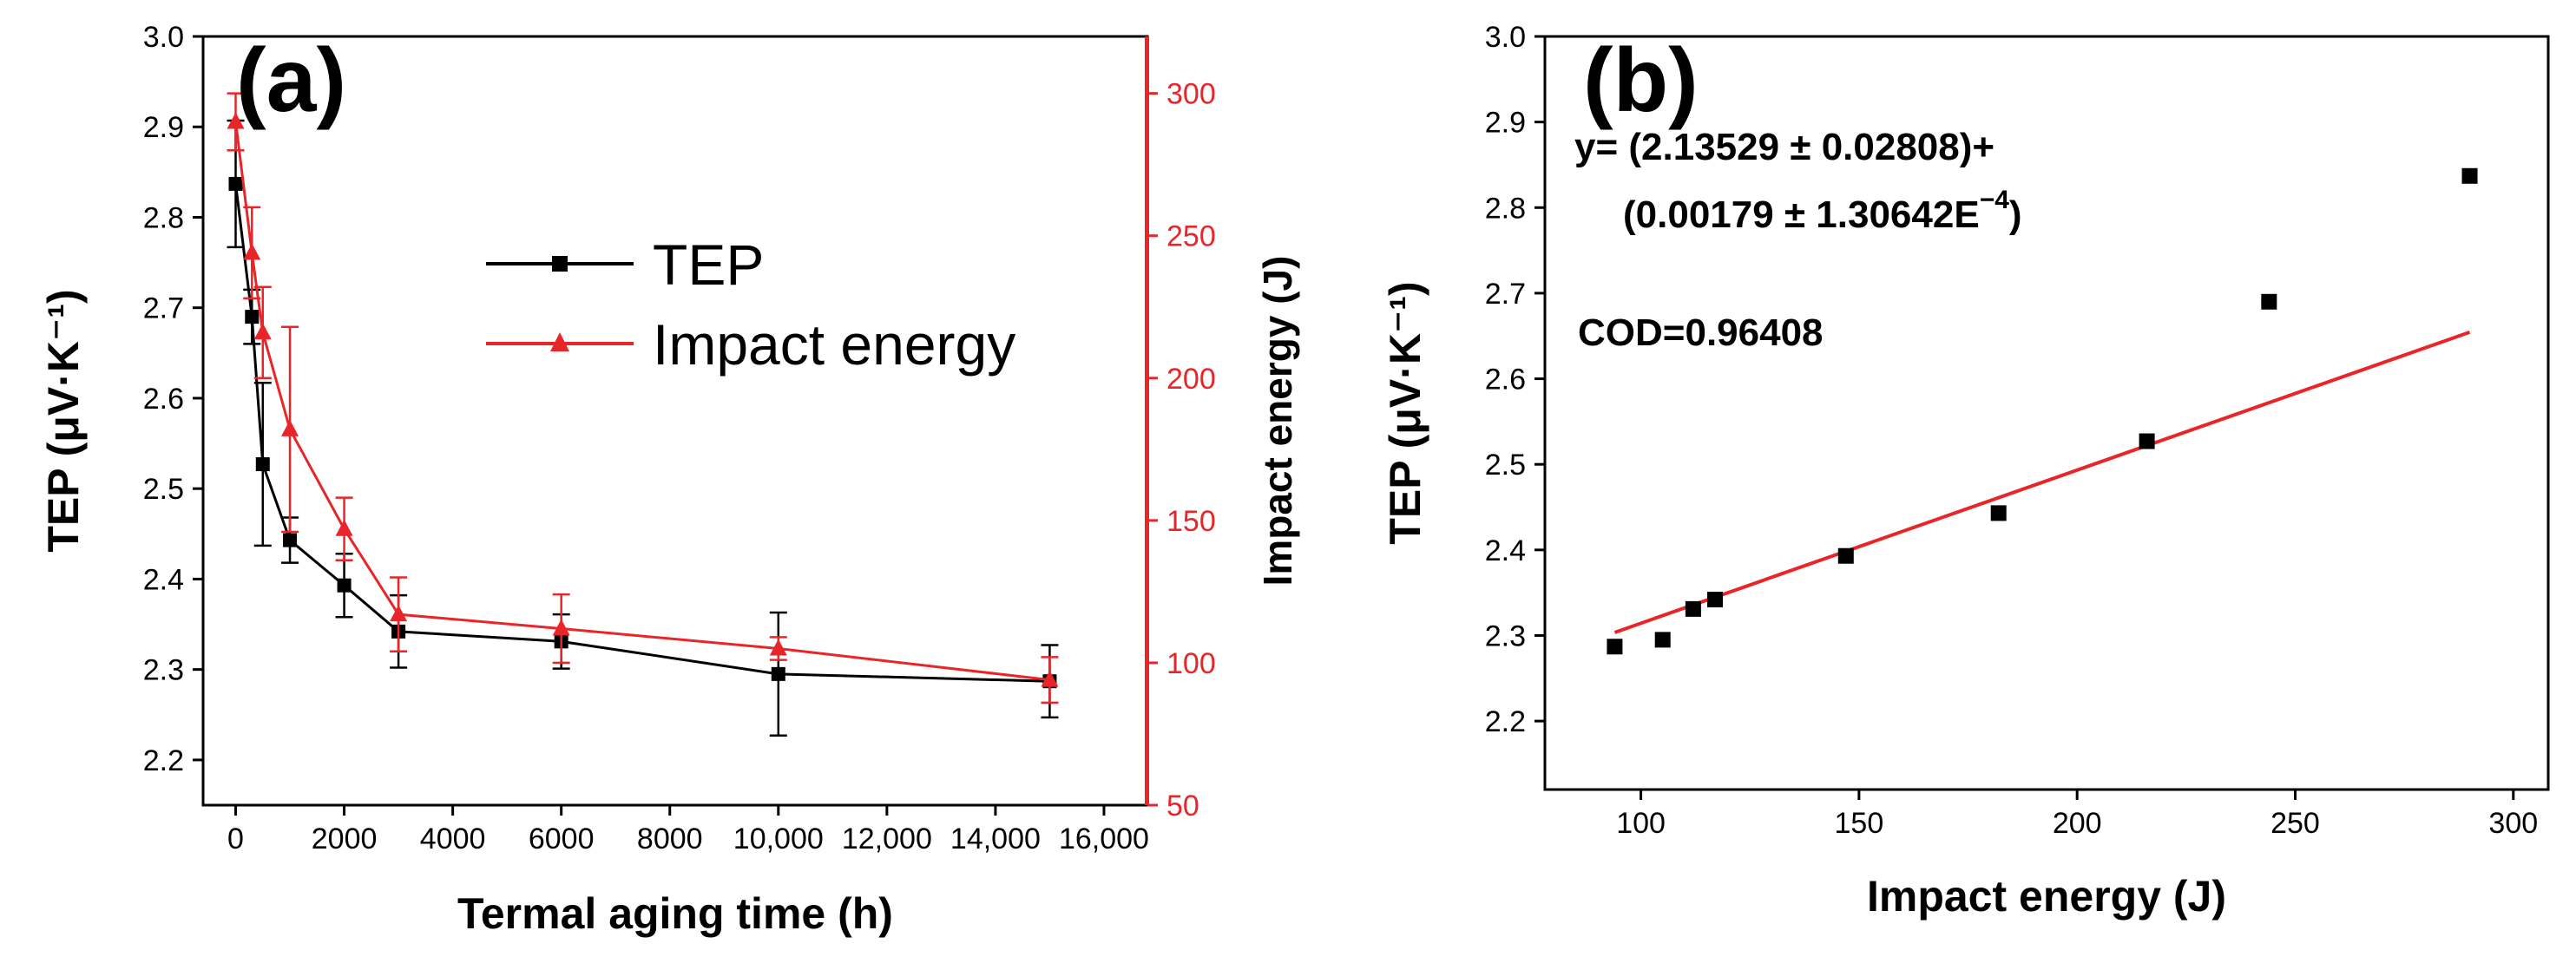 Image resolution: width=2576 pixels, height=970 pixels. What do you see at coordinates (559, 341) in the screenshot?
I see `legend-impact-marker` at bounding box center [559, 341].